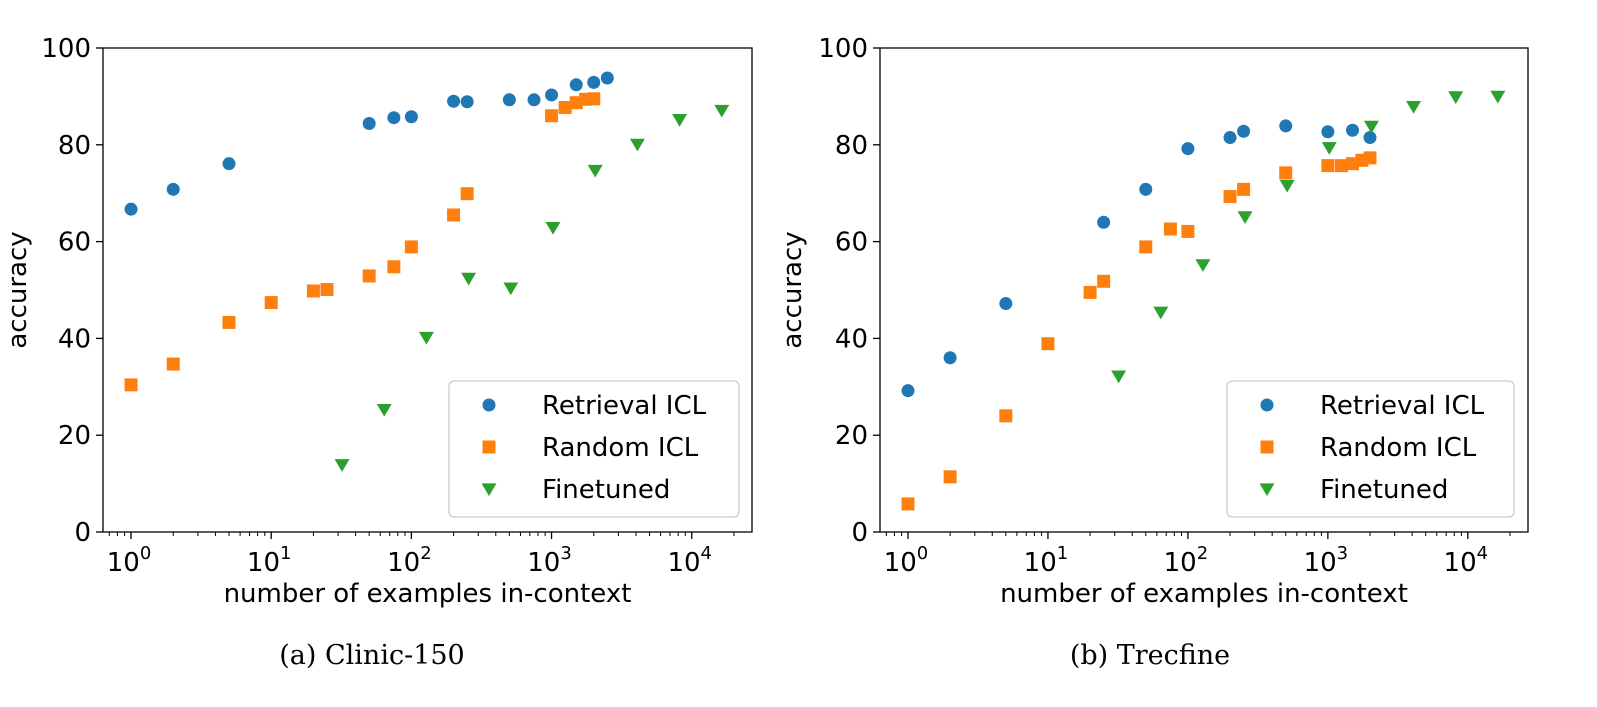 The height and width of the screenshot is (707, 1597). What do you see at coordinates (372, 655) in the screenshot?
I see `caption-clinic-150: (a) Clinic-150` at bounding box center [372, 655].